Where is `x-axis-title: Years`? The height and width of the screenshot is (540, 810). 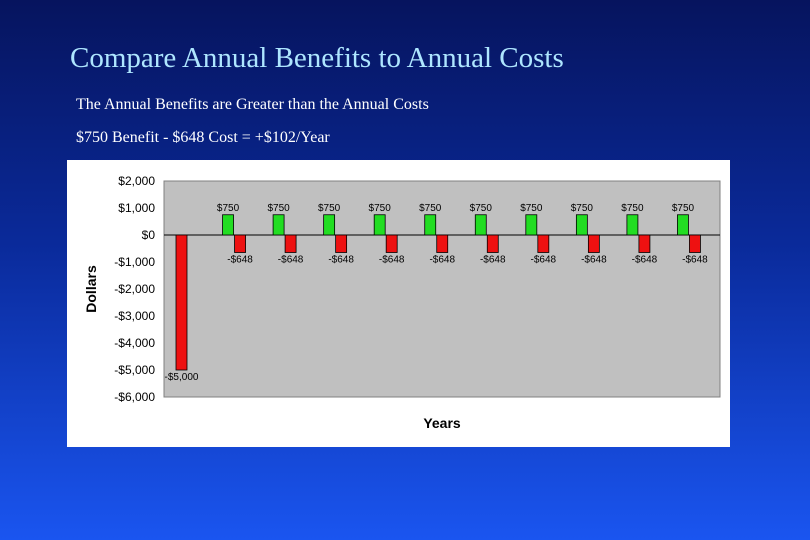 x-axis-title: Years is located at coordinates (442, 423).